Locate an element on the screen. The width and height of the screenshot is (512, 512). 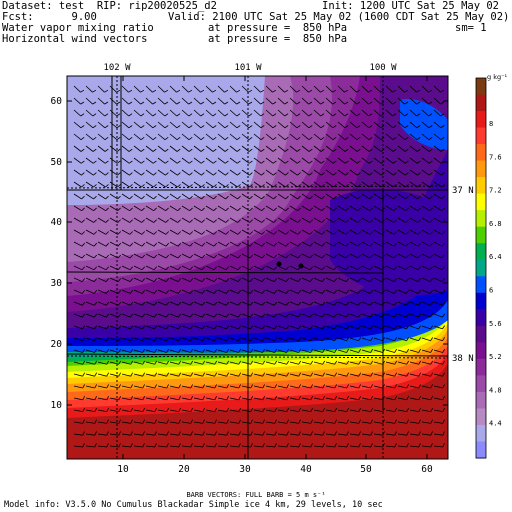
barb-vector-note: BARB VECTORS: FULL BARB = 5 m s⁻¹ is located at coordinates (255, 495).